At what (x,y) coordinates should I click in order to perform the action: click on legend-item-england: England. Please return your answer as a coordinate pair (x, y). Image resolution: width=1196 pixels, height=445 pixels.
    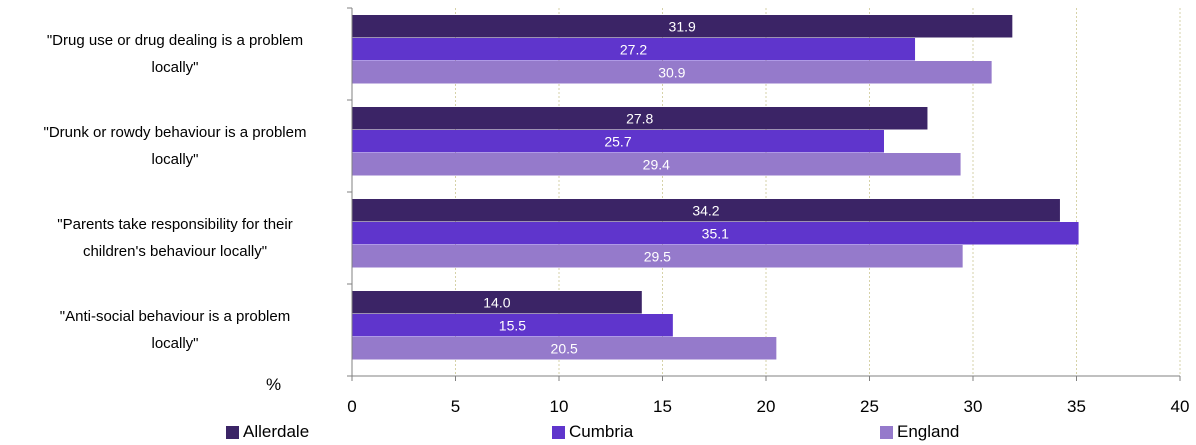
    Looking at the image, I should click on (919, 432).